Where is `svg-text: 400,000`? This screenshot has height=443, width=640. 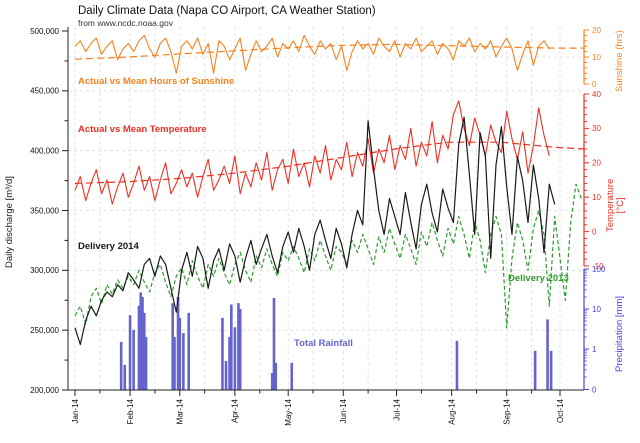
svg-text: 400,000 is located at coordinates (44, 150).